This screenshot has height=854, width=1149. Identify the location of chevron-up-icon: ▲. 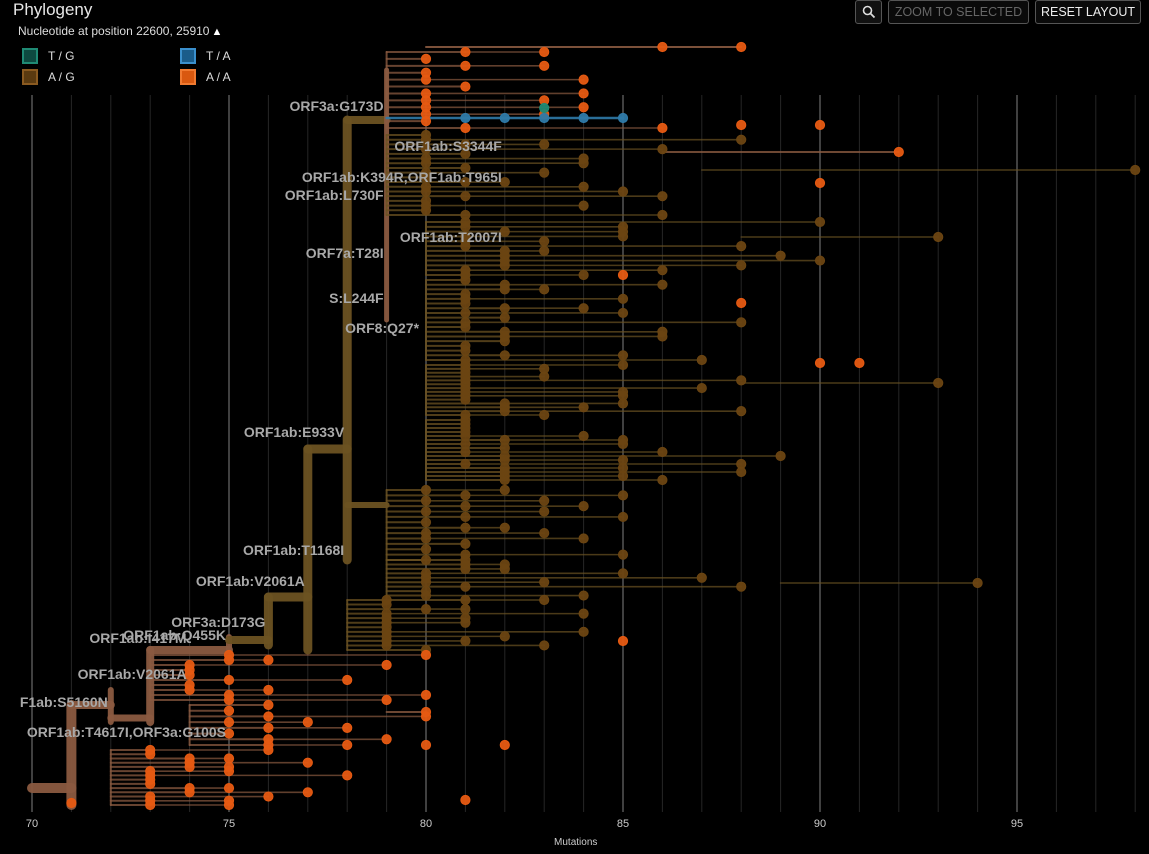
(217, 32).